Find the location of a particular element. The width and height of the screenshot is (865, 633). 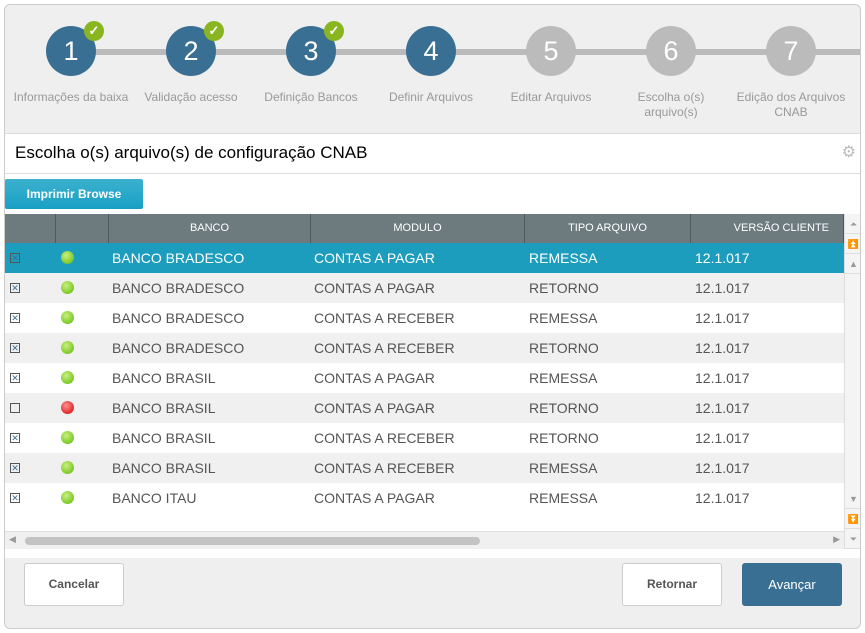

step-number: 4 is located at coordinates (431, 51).